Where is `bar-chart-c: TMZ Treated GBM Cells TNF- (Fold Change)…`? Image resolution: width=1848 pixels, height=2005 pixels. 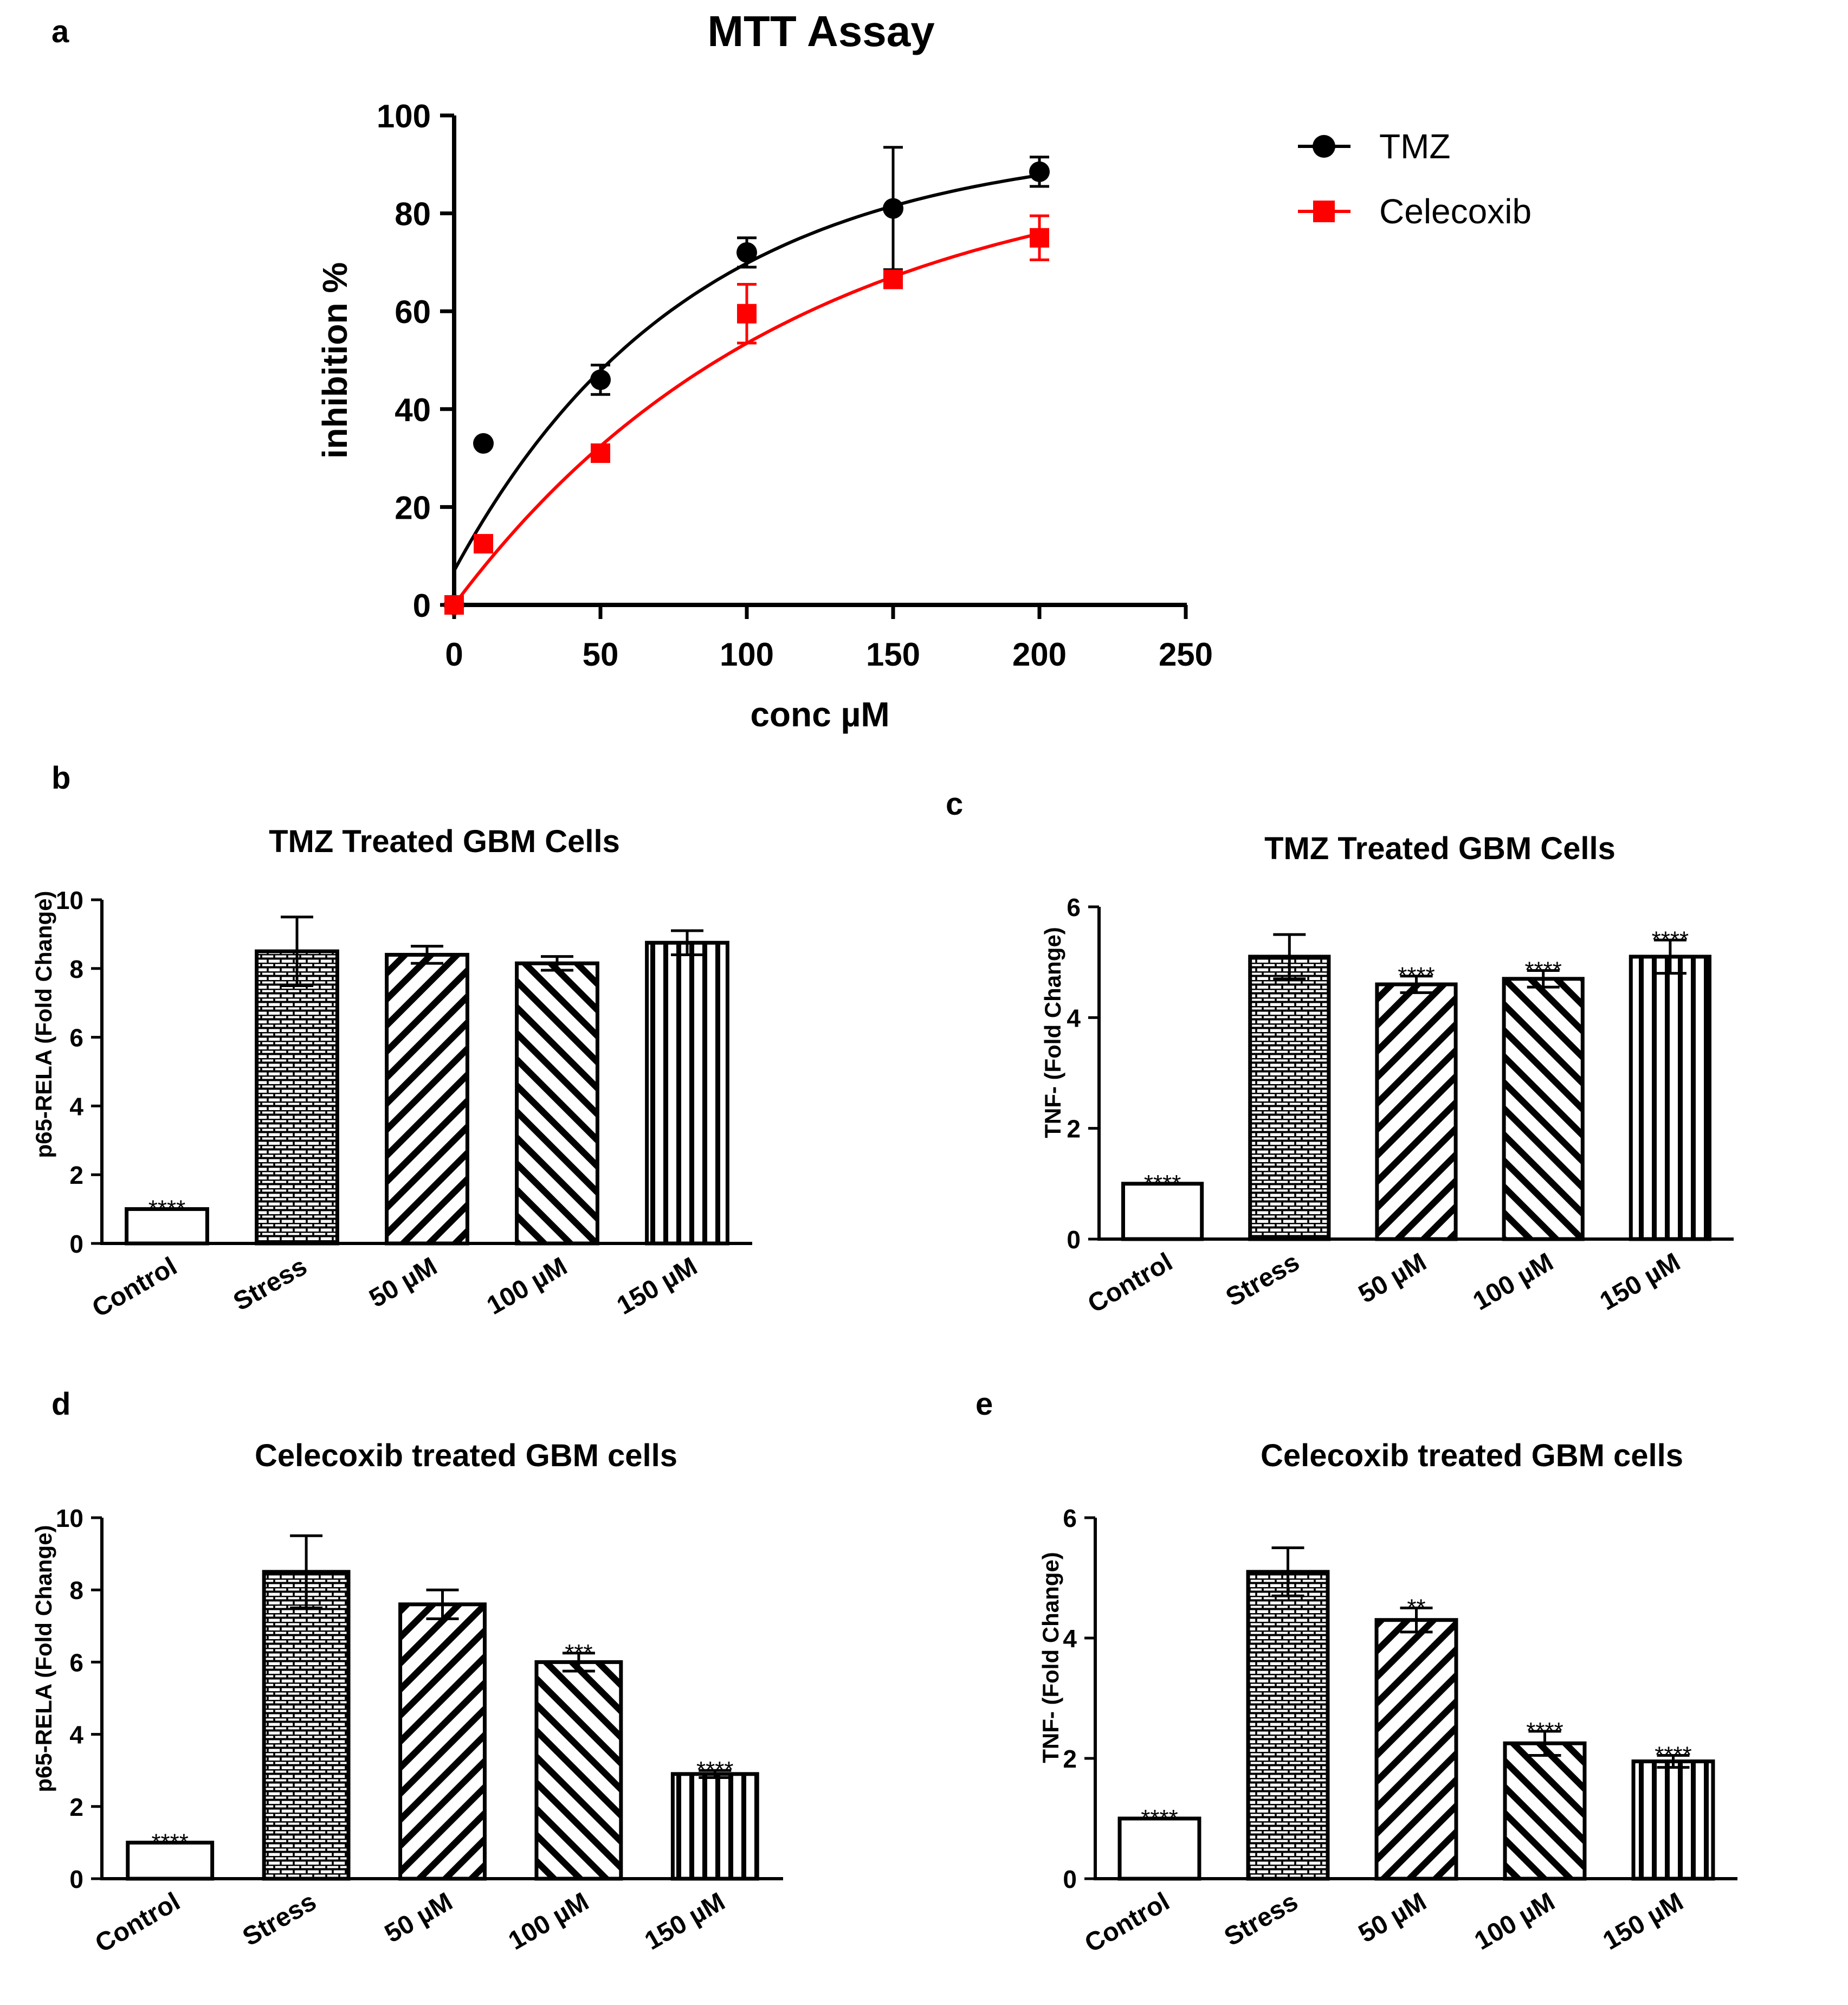
bar-chart-c: TMZ Treated GBM Cells TNF- (Fold Change)… is located at coordinates (1387, 1075).